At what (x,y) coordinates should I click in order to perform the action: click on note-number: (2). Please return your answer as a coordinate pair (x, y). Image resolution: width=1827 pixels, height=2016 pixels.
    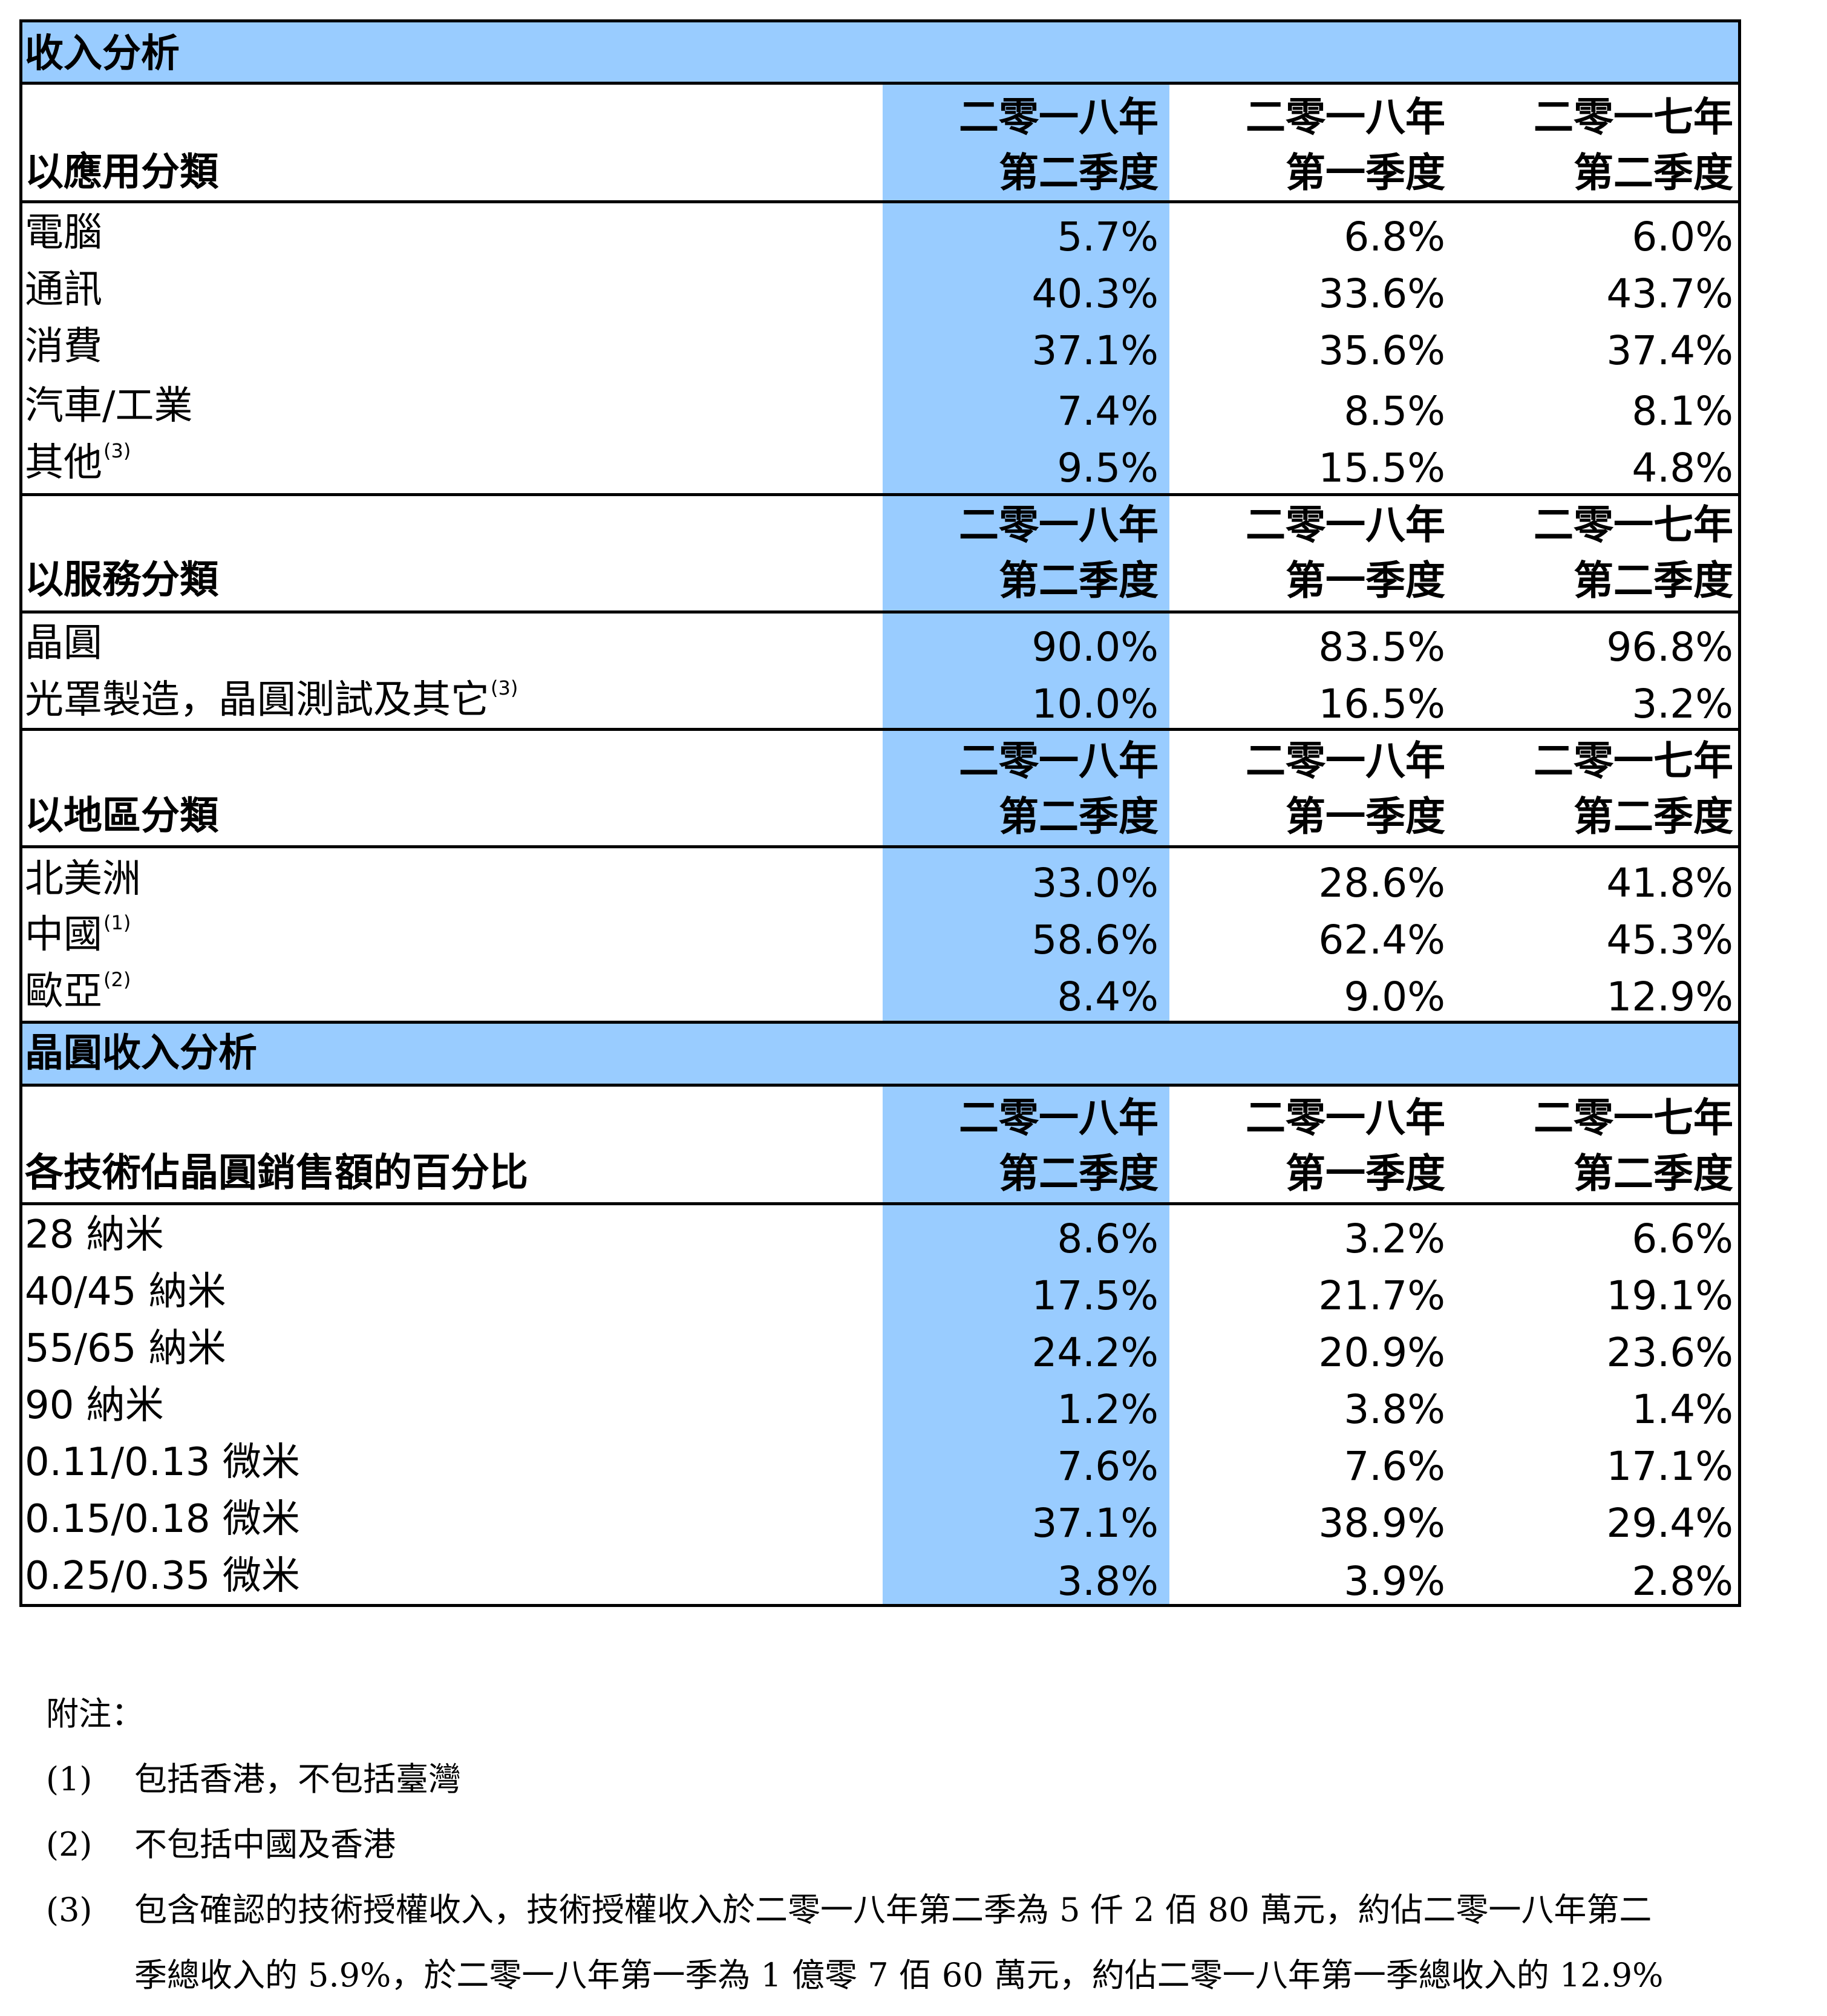
    Looking at the image, I should click on (69, 1844).